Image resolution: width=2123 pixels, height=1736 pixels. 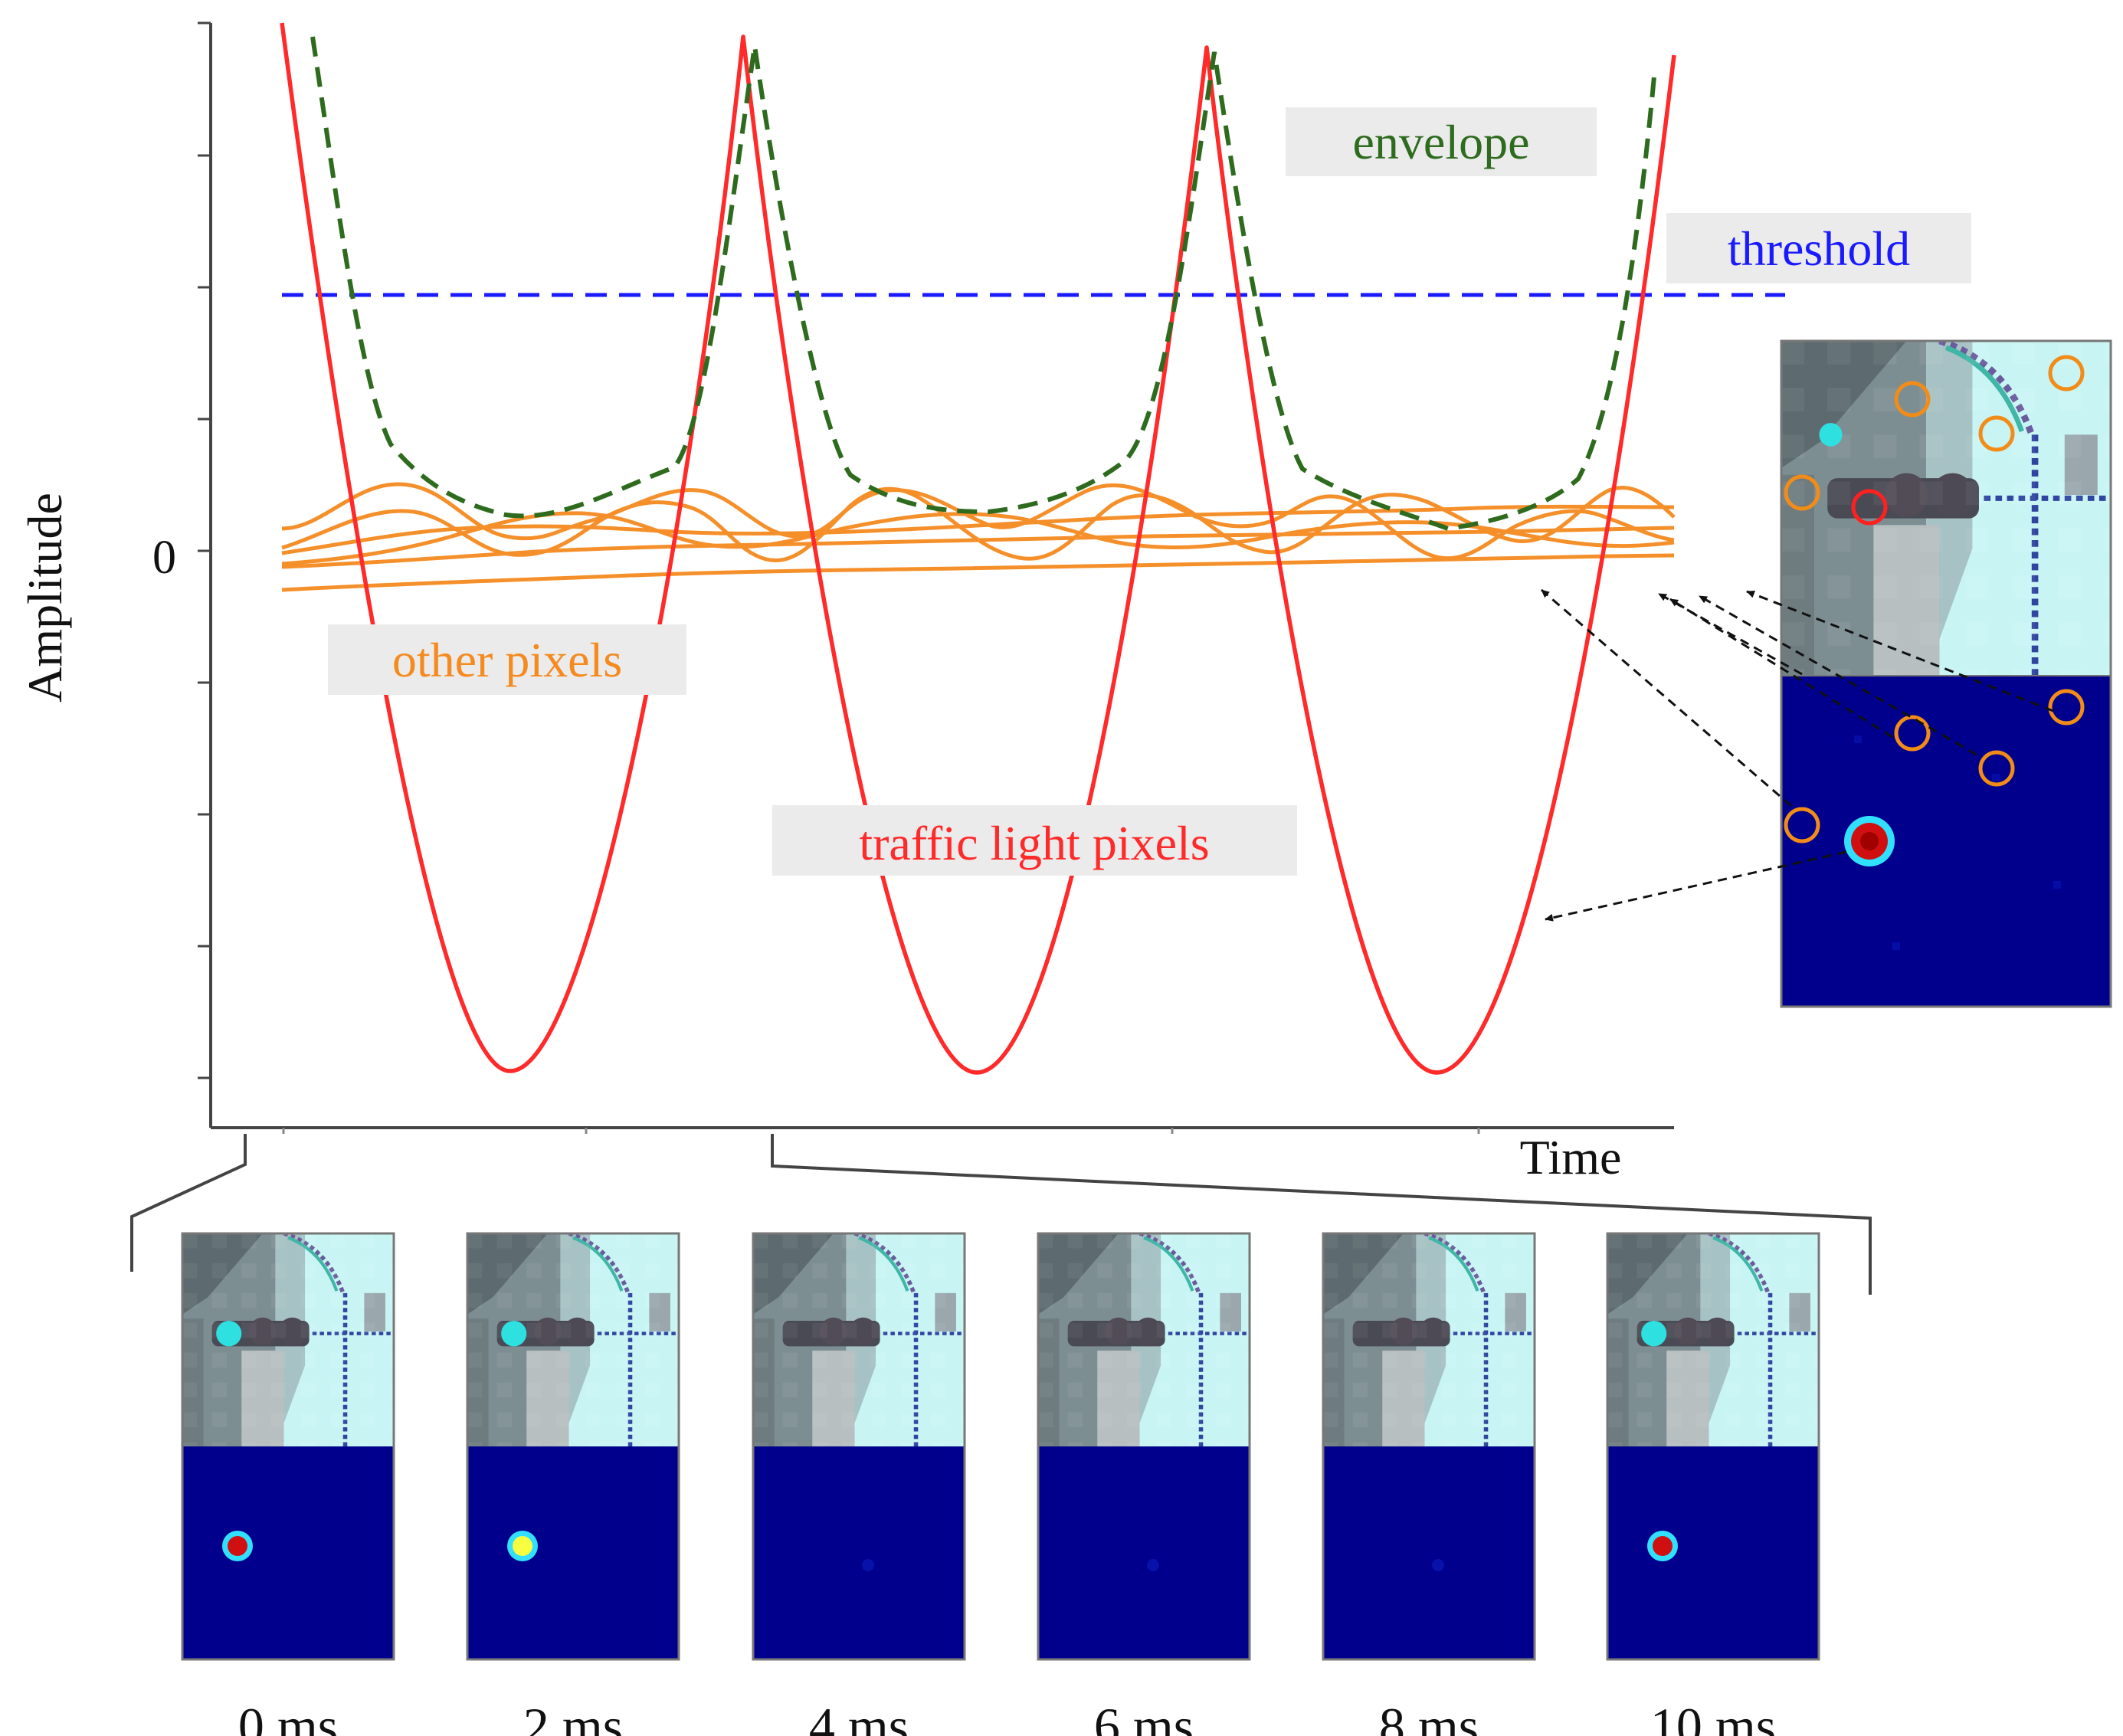 I want to click on label-other-pixels: other pixels, so click(x=507, y=659).